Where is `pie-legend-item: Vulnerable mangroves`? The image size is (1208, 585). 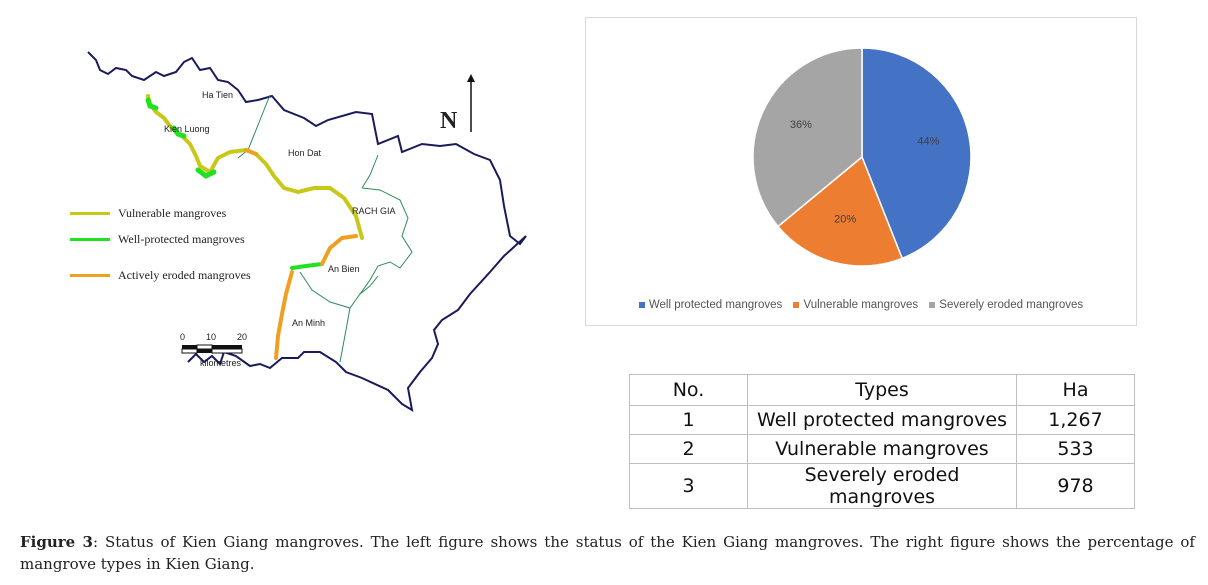 pie-legend-item: Vulnerable mangroves is located at coordinates (855, 305).